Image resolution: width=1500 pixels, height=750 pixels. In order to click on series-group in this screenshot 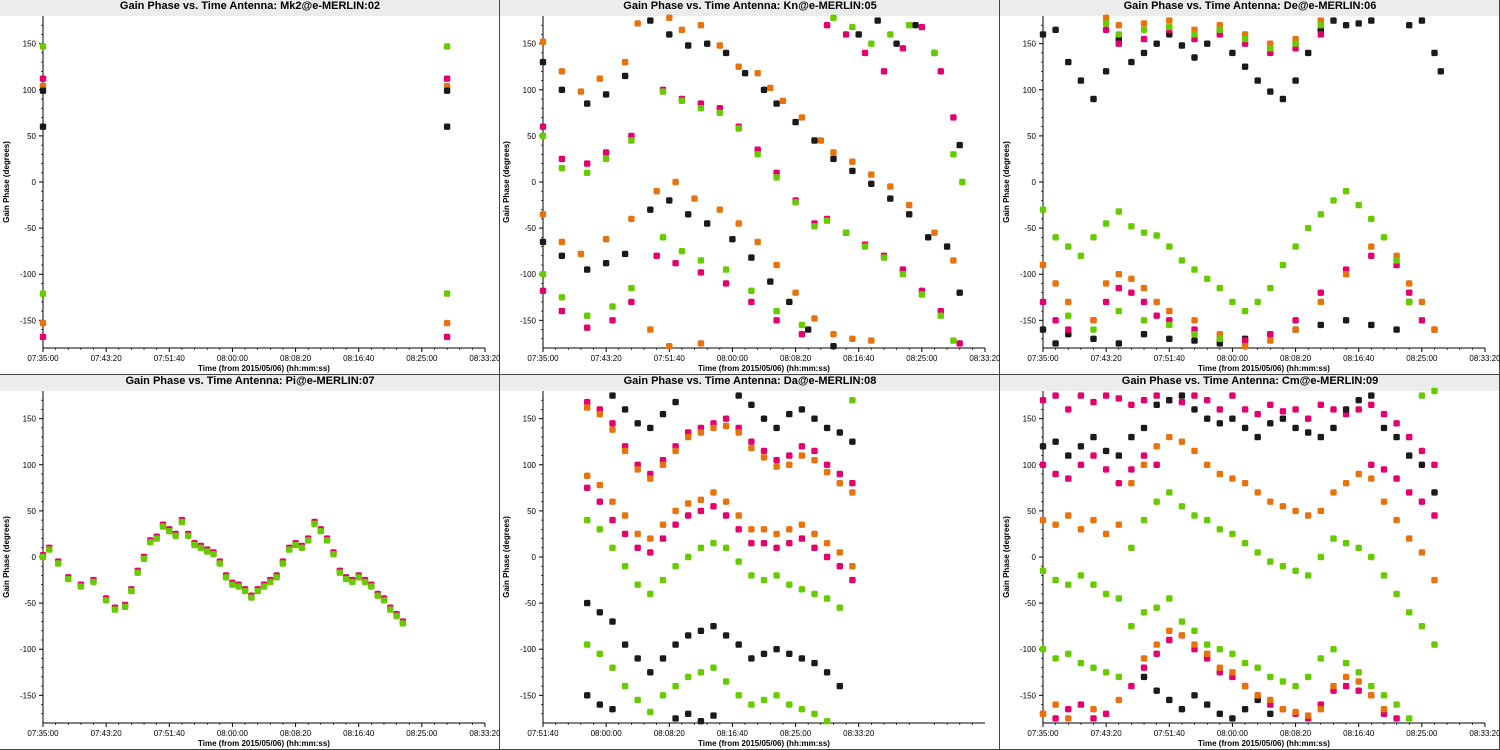, I will do `click(1238, 554)`.